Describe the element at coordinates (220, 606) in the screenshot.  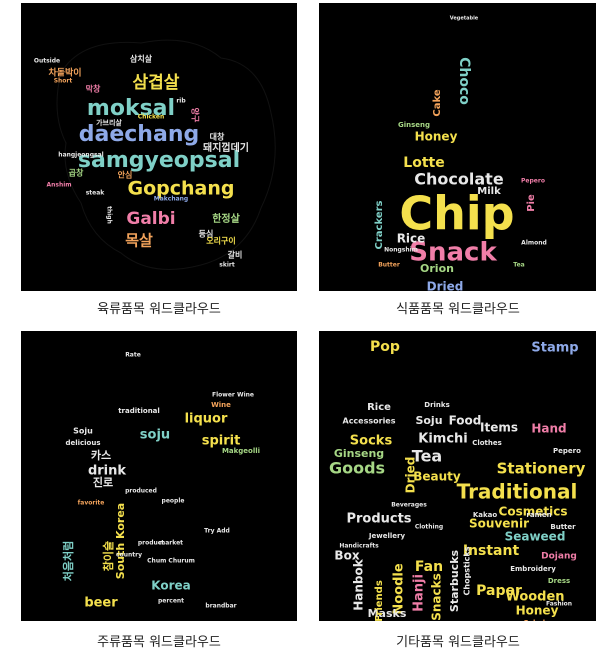
I see `cloud-word: brandbar` at that location.